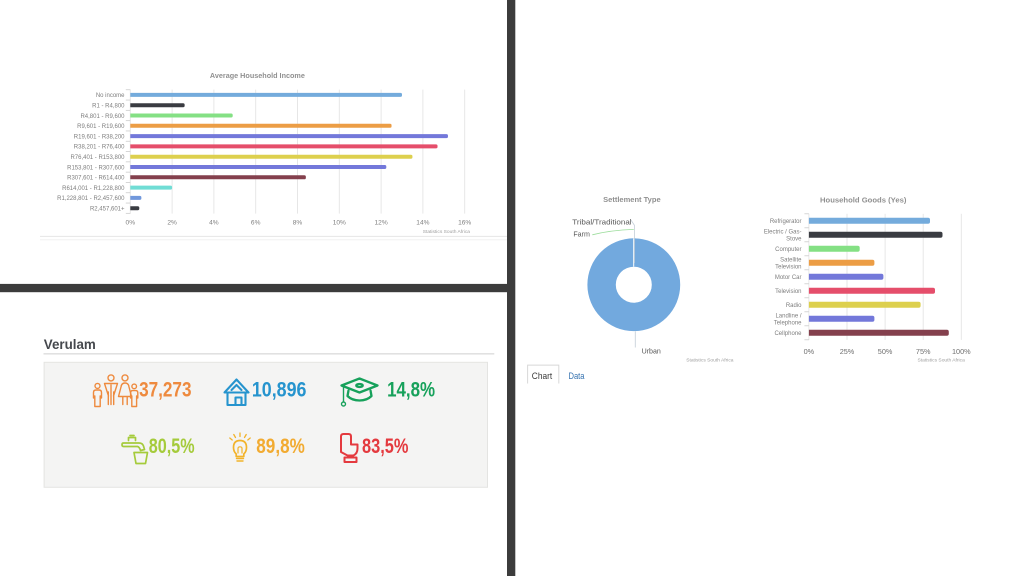 This screenshot has width=1024, height=581. What do you see at coordinates (788, 250) in the screenshot?
I see `svg-text: Computer` at bounding box center [788, 250].